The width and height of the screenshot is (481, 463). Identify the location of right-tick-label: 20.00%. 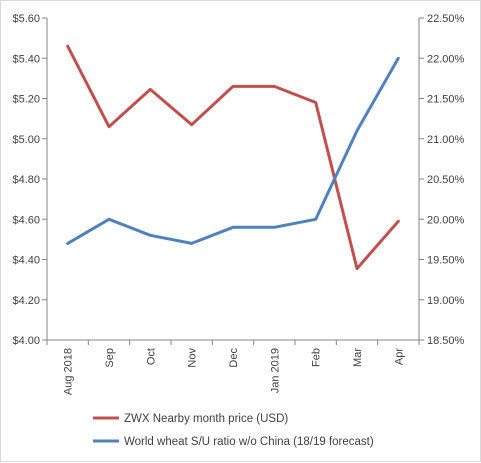
(446, 220).